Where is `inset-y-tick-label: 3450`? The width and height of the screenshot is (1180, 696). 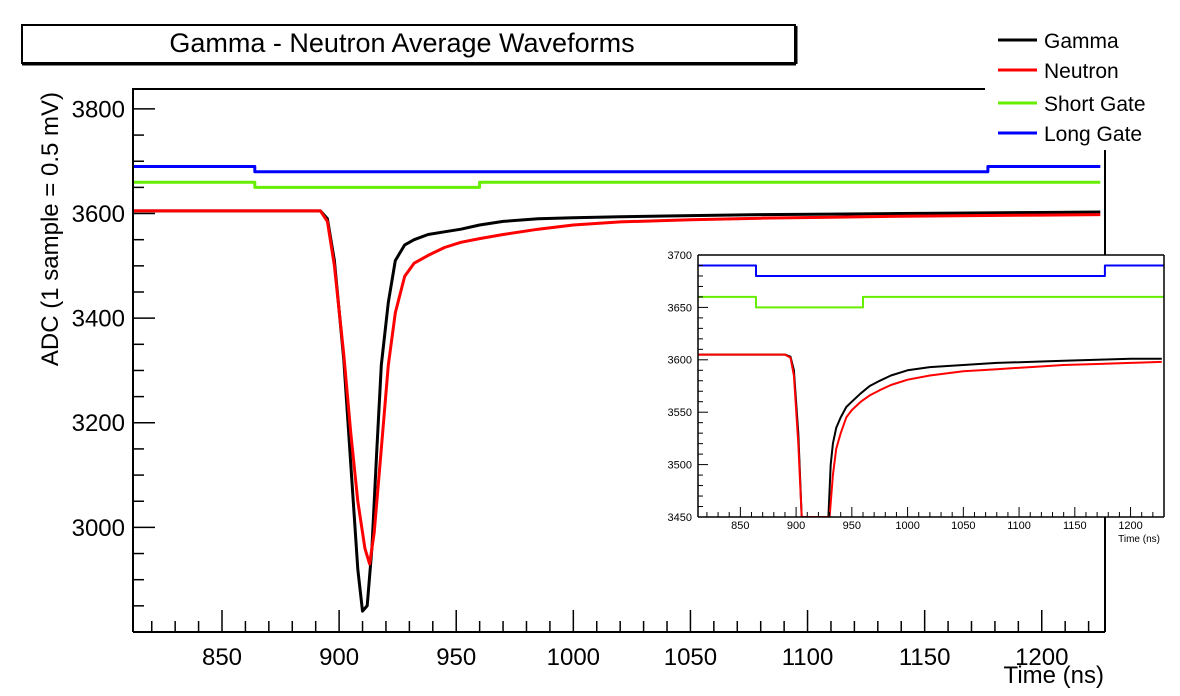 inset-y-tick-label: 3450 is located at coordinates (680, 518).